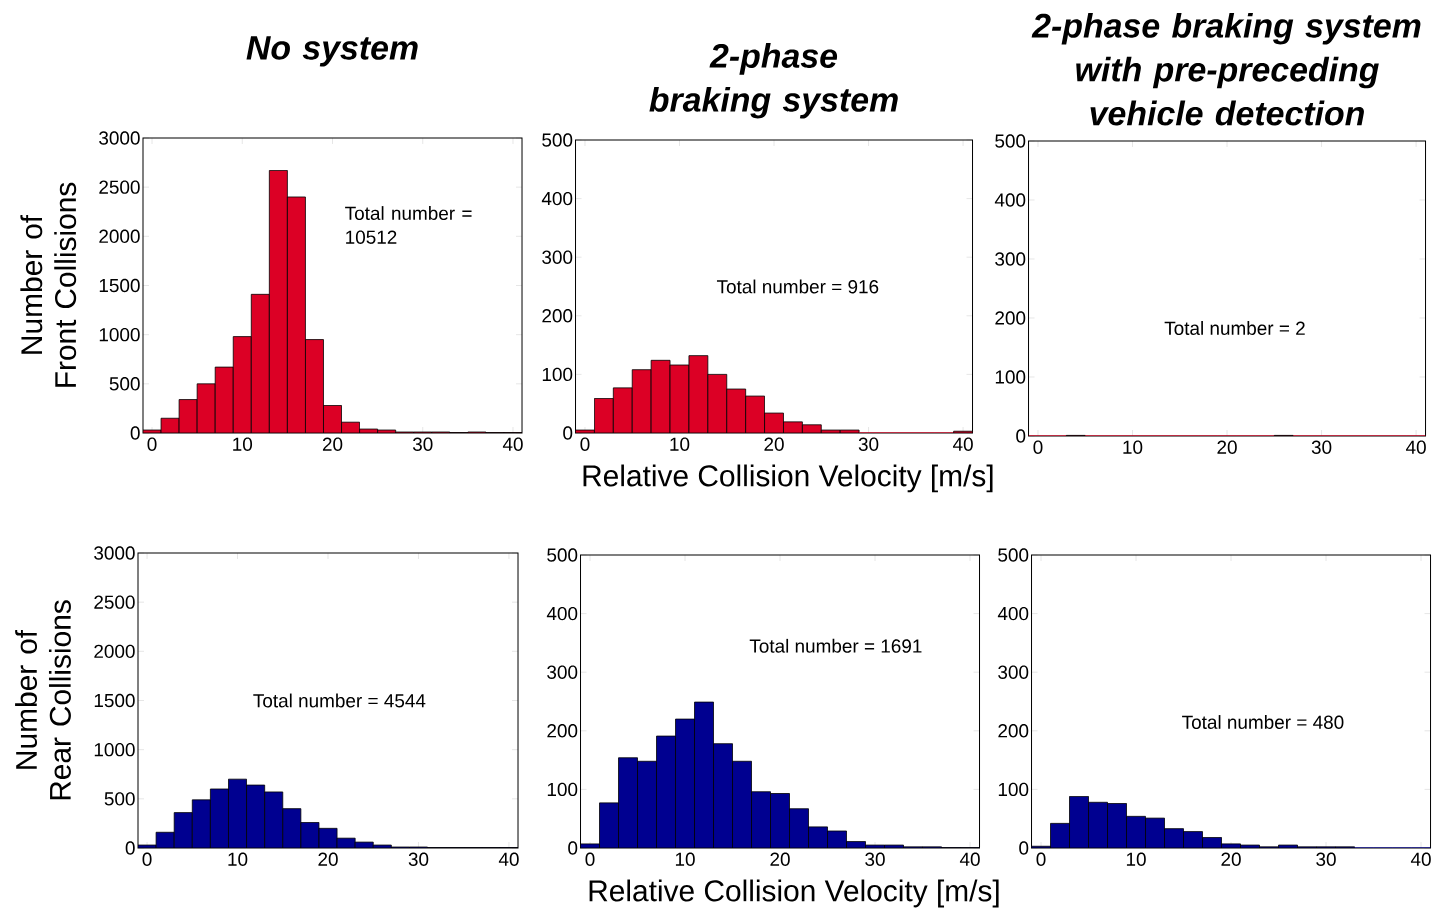  I want to click on annotation: Total number = 10512, so click(408, 225).